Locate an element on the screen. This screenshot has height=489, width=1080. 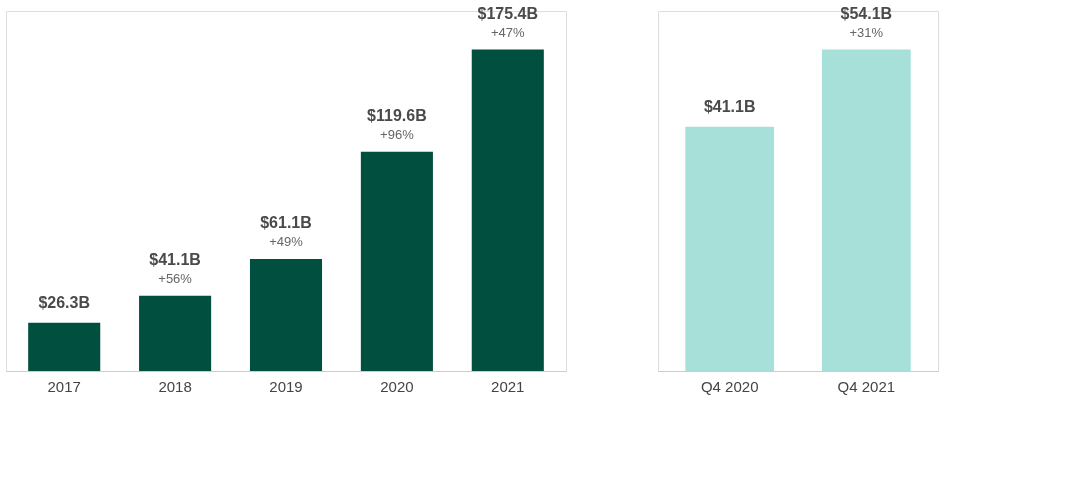
annotation: +96% is located at coordinates (397, 134).